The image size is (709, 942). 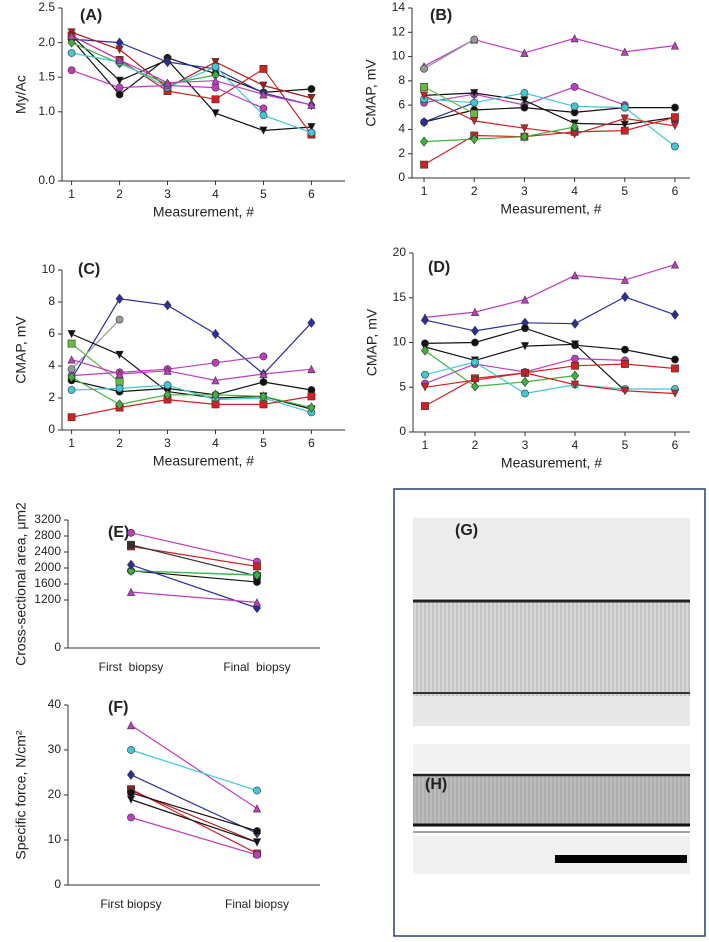 What do you see at coordinates (401, 153) in the screenshot?
I see `y-tick-label: 2` at bounding box center [401, 153].